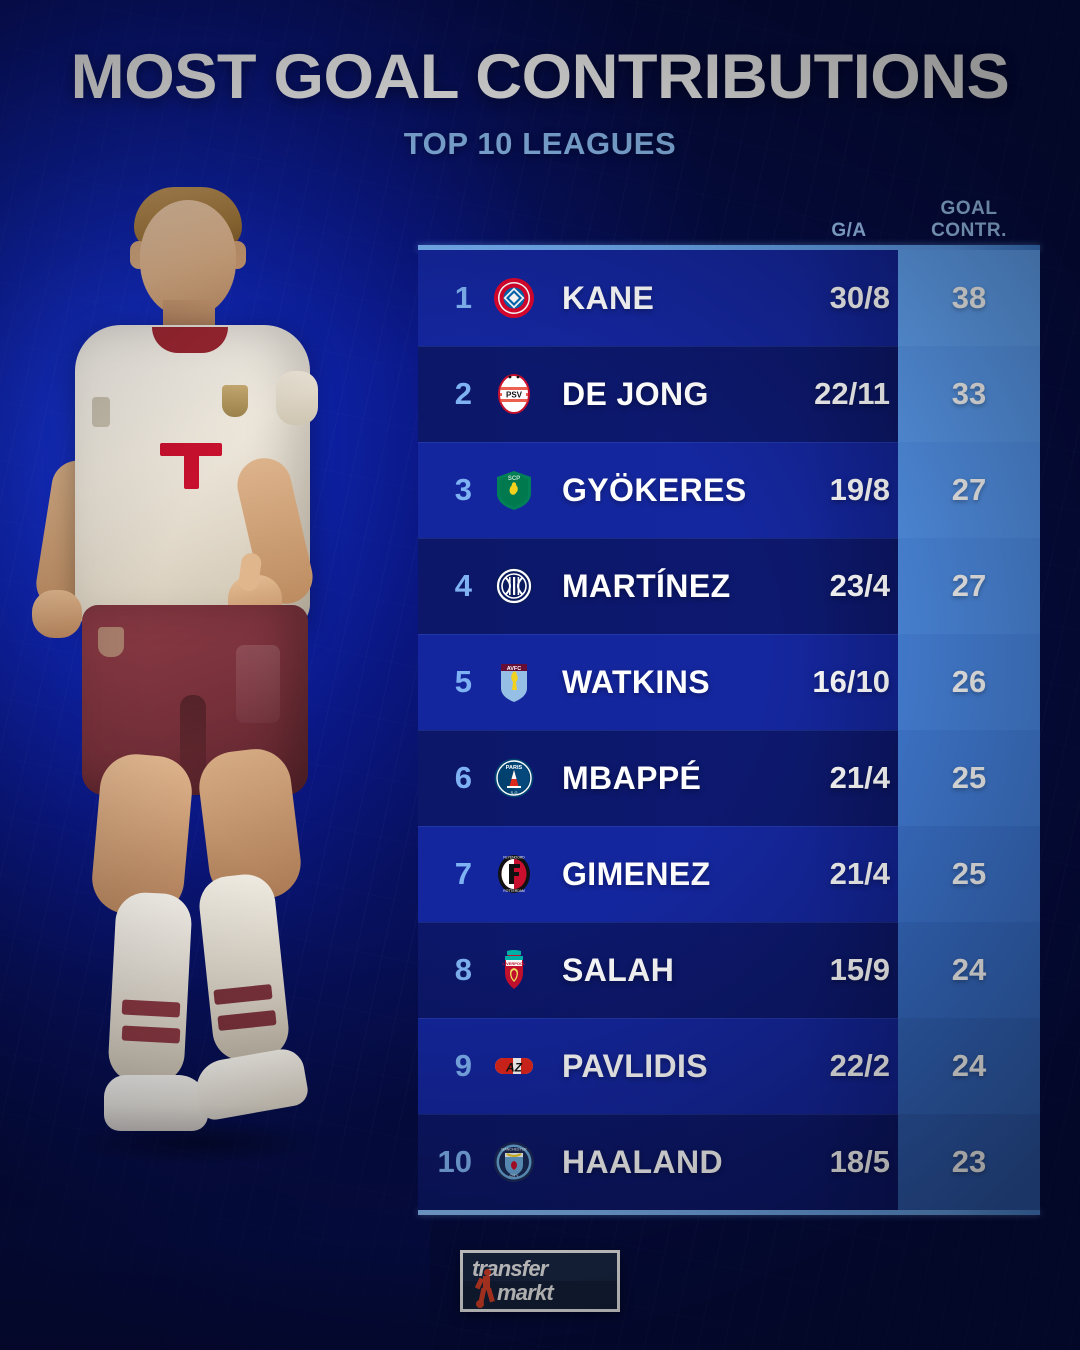  I want to click on logo-text-markt: markt, so click(525, 1292).